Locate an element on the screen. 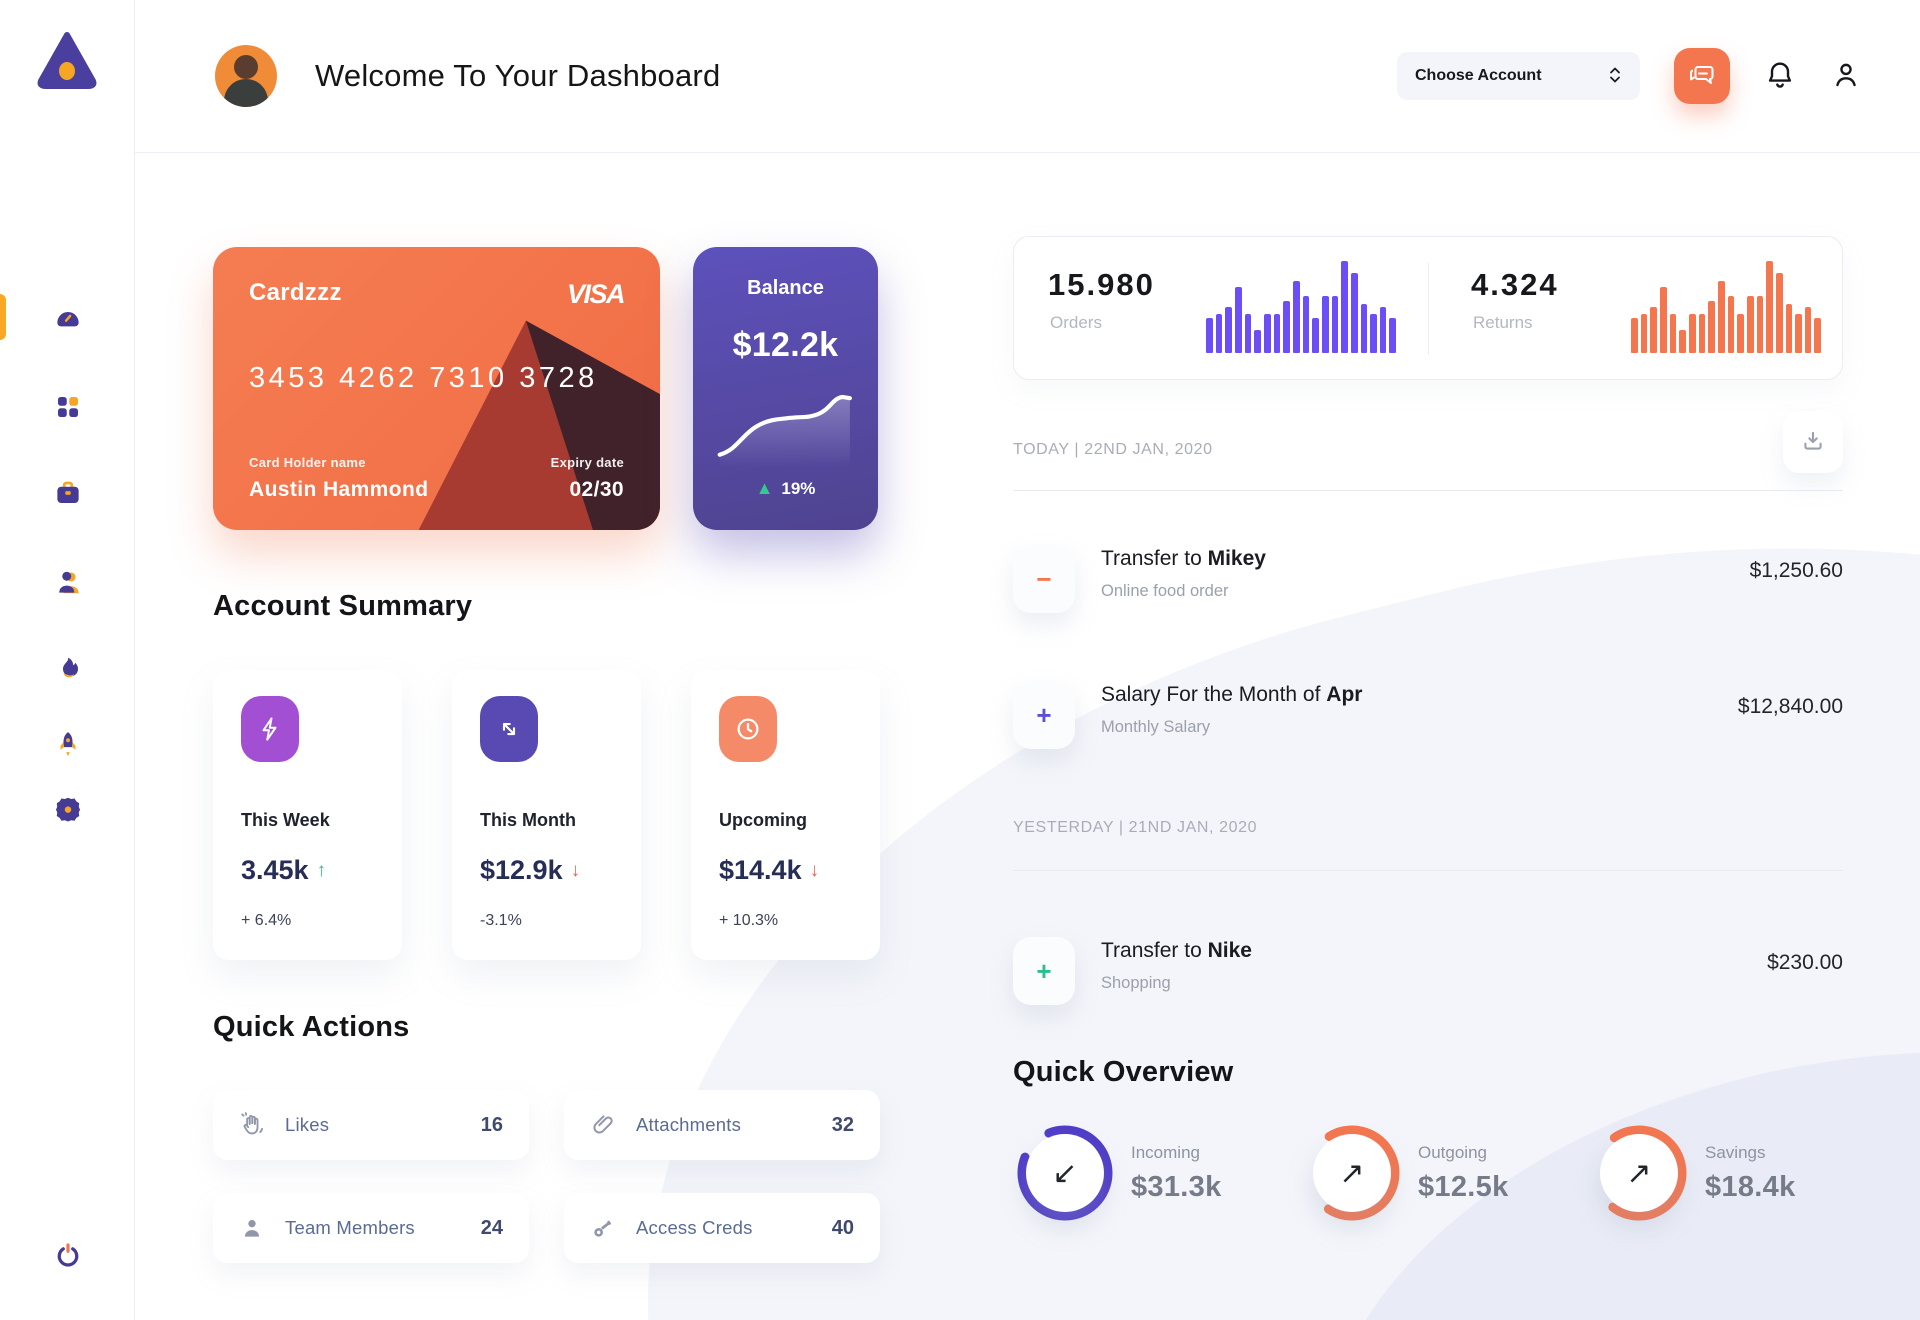  card-holder-label: Card Holder name is located at coordinates (307, 462).